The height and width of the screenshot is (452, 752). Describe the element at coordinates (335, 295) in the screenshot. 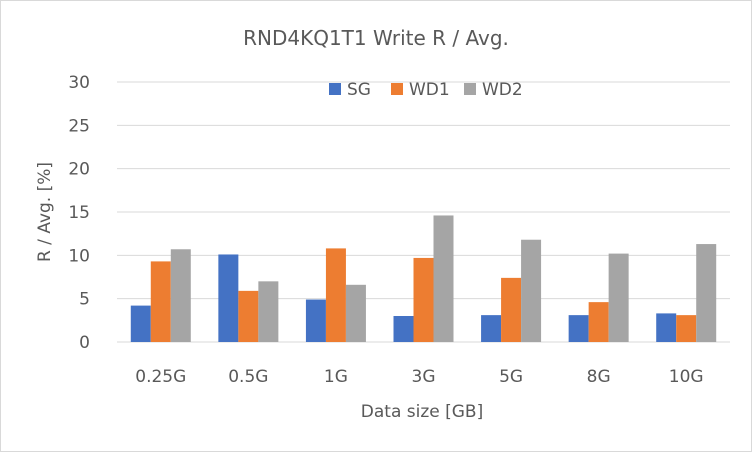

I see `bar-wd1-1G` at that location.